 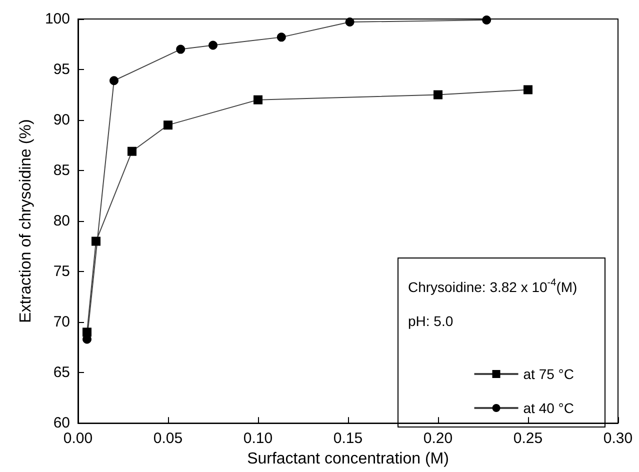 I want to click on y-tick-label: 100, so click(x=57, y=19).